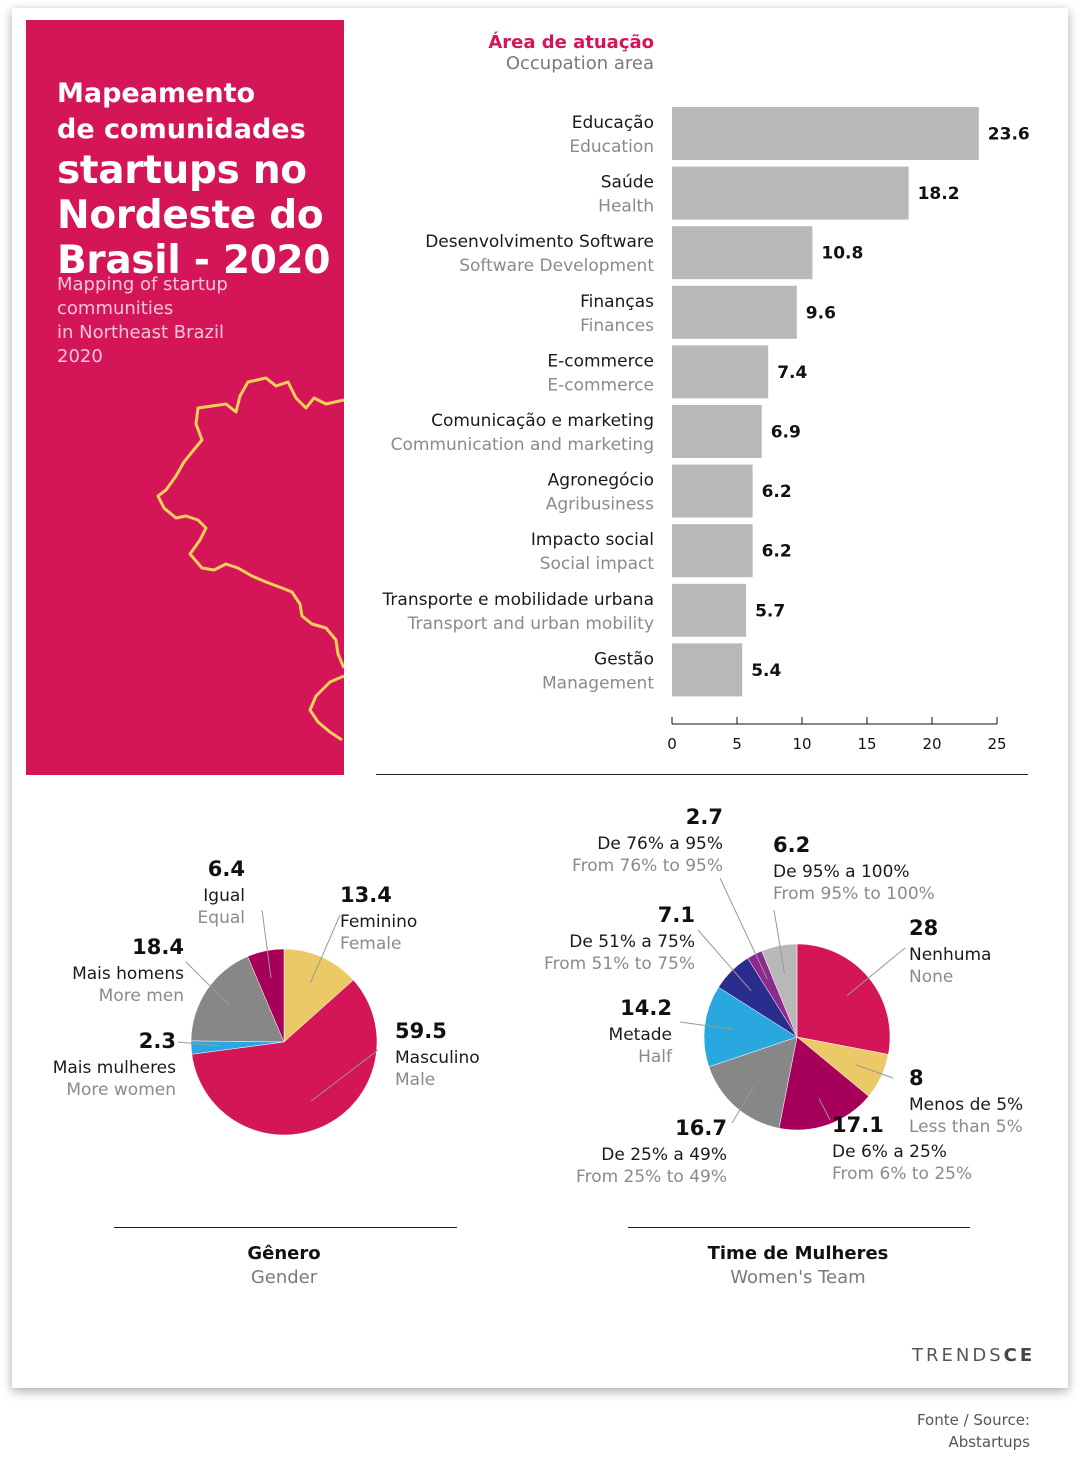 The height and width of the screenshot is (1478, 1080). I want to click on category-label-english: Social impact, so click(597, 564).